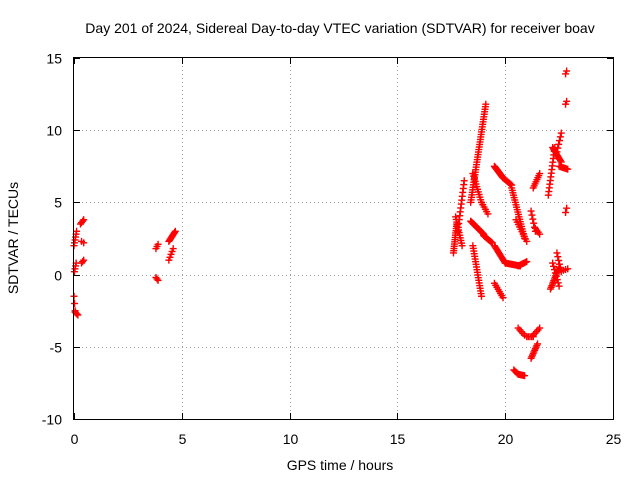  What do you see at coordinates (52, 239) in the screenshot?
I see `y-tick-labels: -10 -5 0 5 10 15` at bounding box center [52, 239].